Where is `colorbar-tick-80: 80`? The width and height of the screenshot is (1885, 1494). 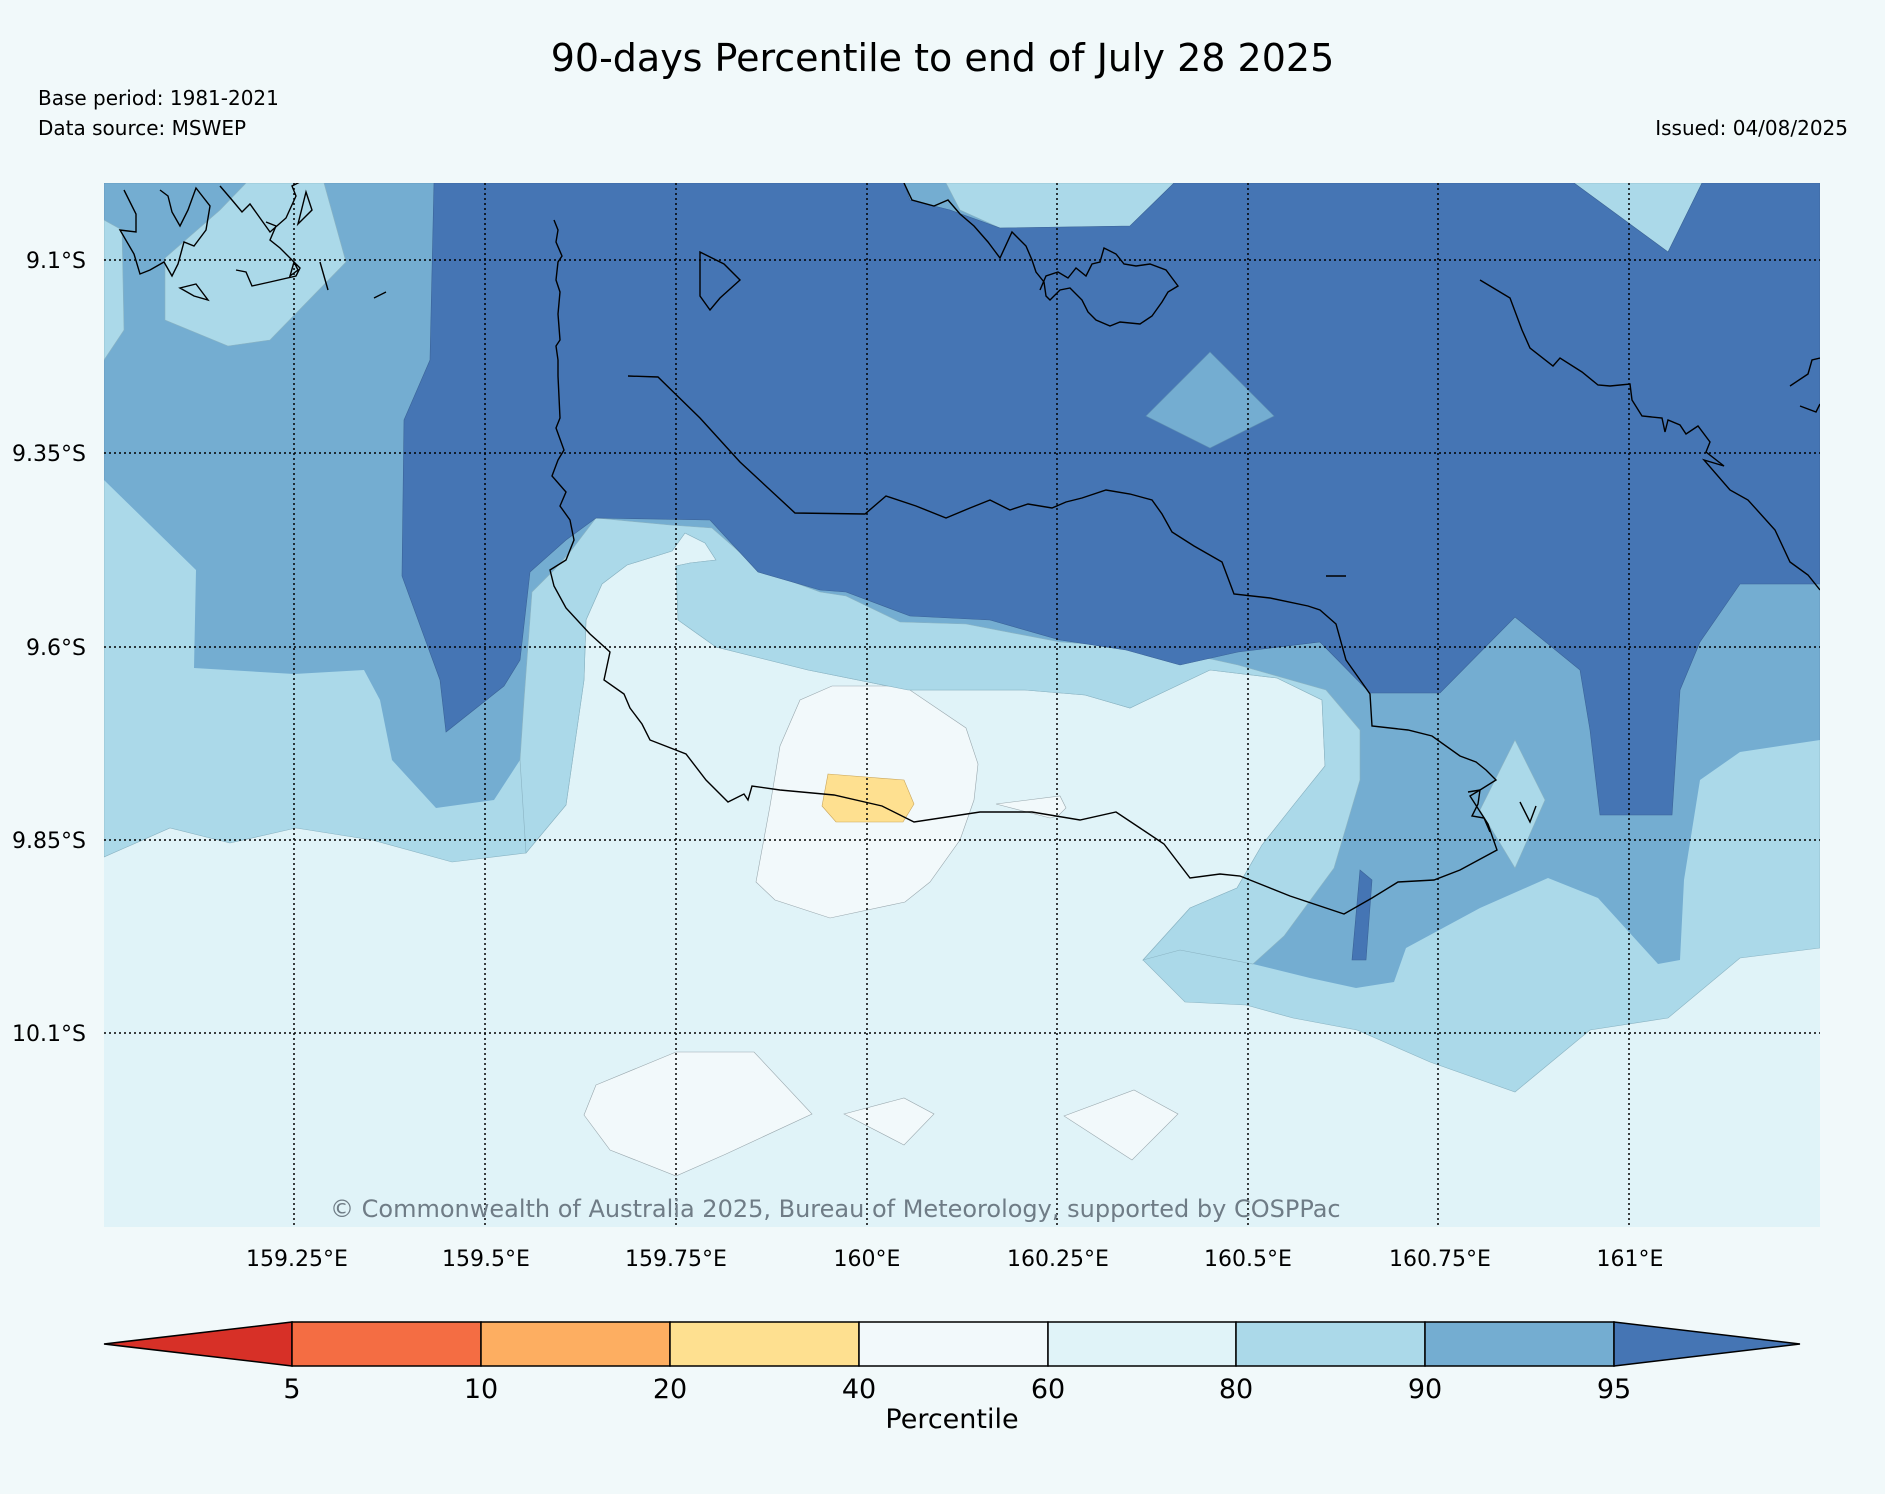 colorbar-tick-80: 80 is located at coordinates (1236, 1389).